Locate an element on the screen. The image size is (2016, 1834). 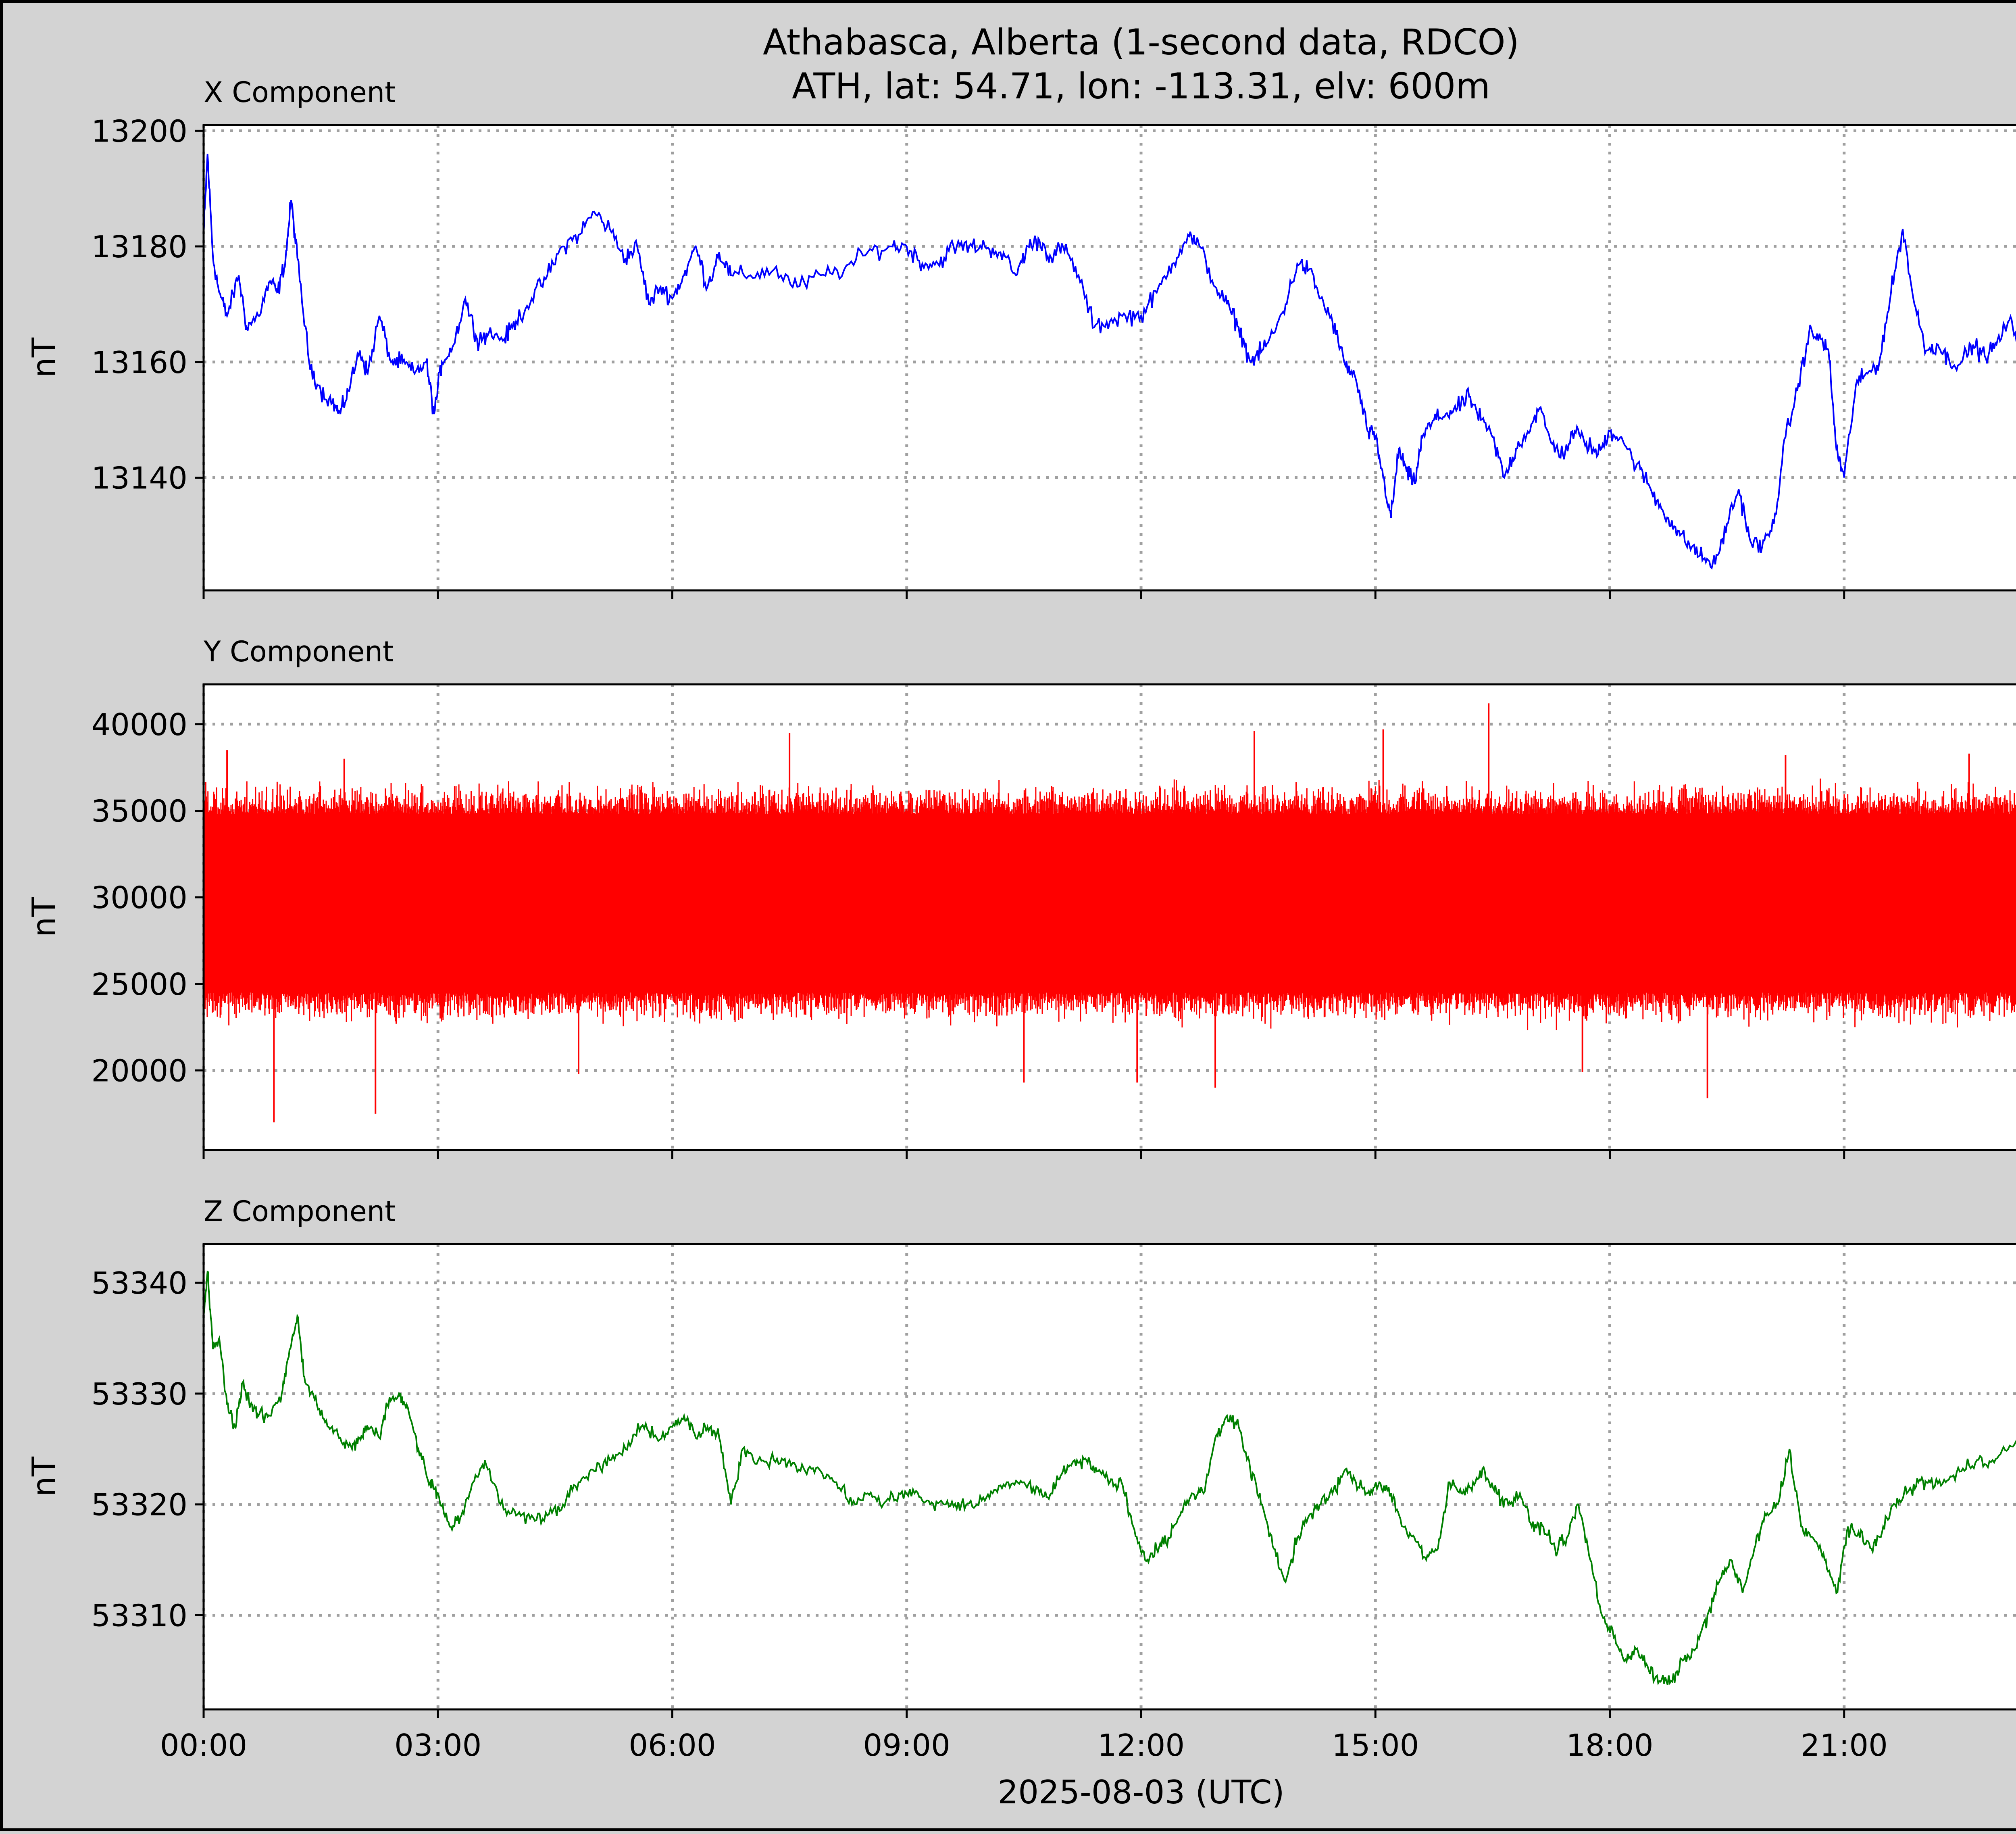
y-tick-label: 53310 is located at coordinates (139, 1615).